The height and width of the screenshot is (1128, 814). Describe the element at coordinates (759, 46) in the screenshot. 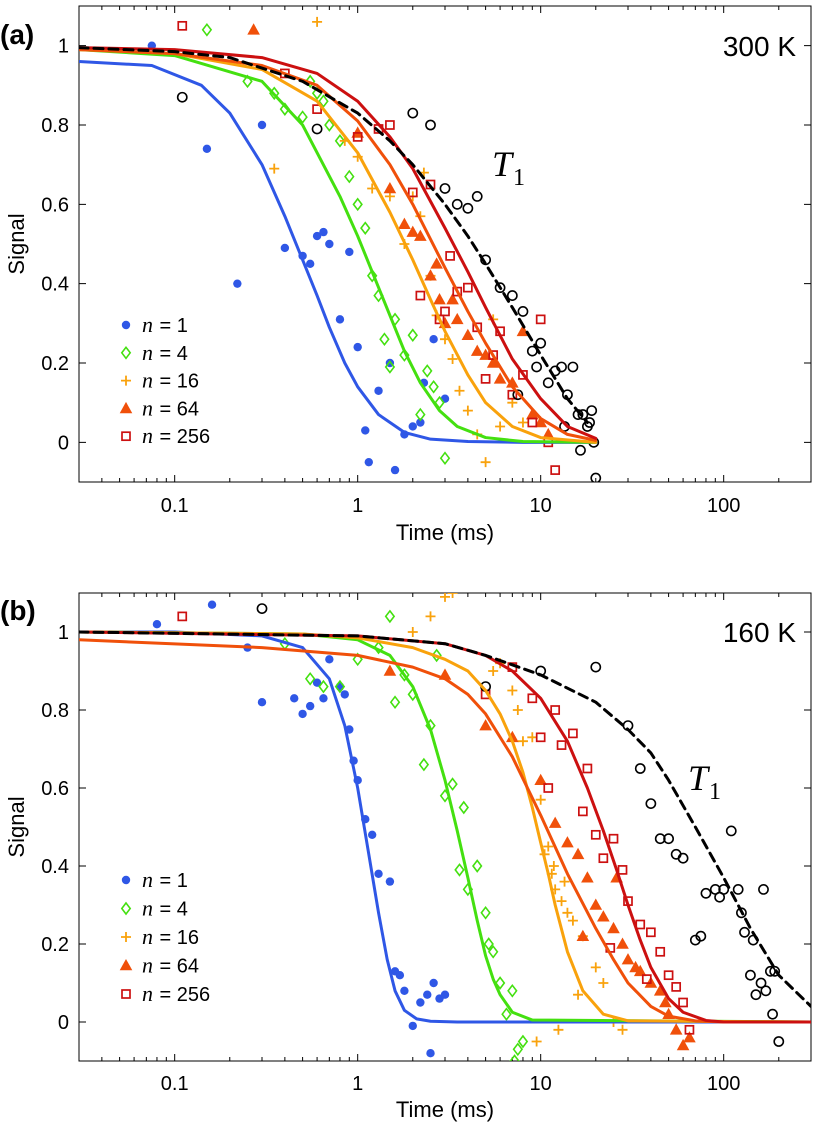

I see `temperature-label: 300 K` at that location.